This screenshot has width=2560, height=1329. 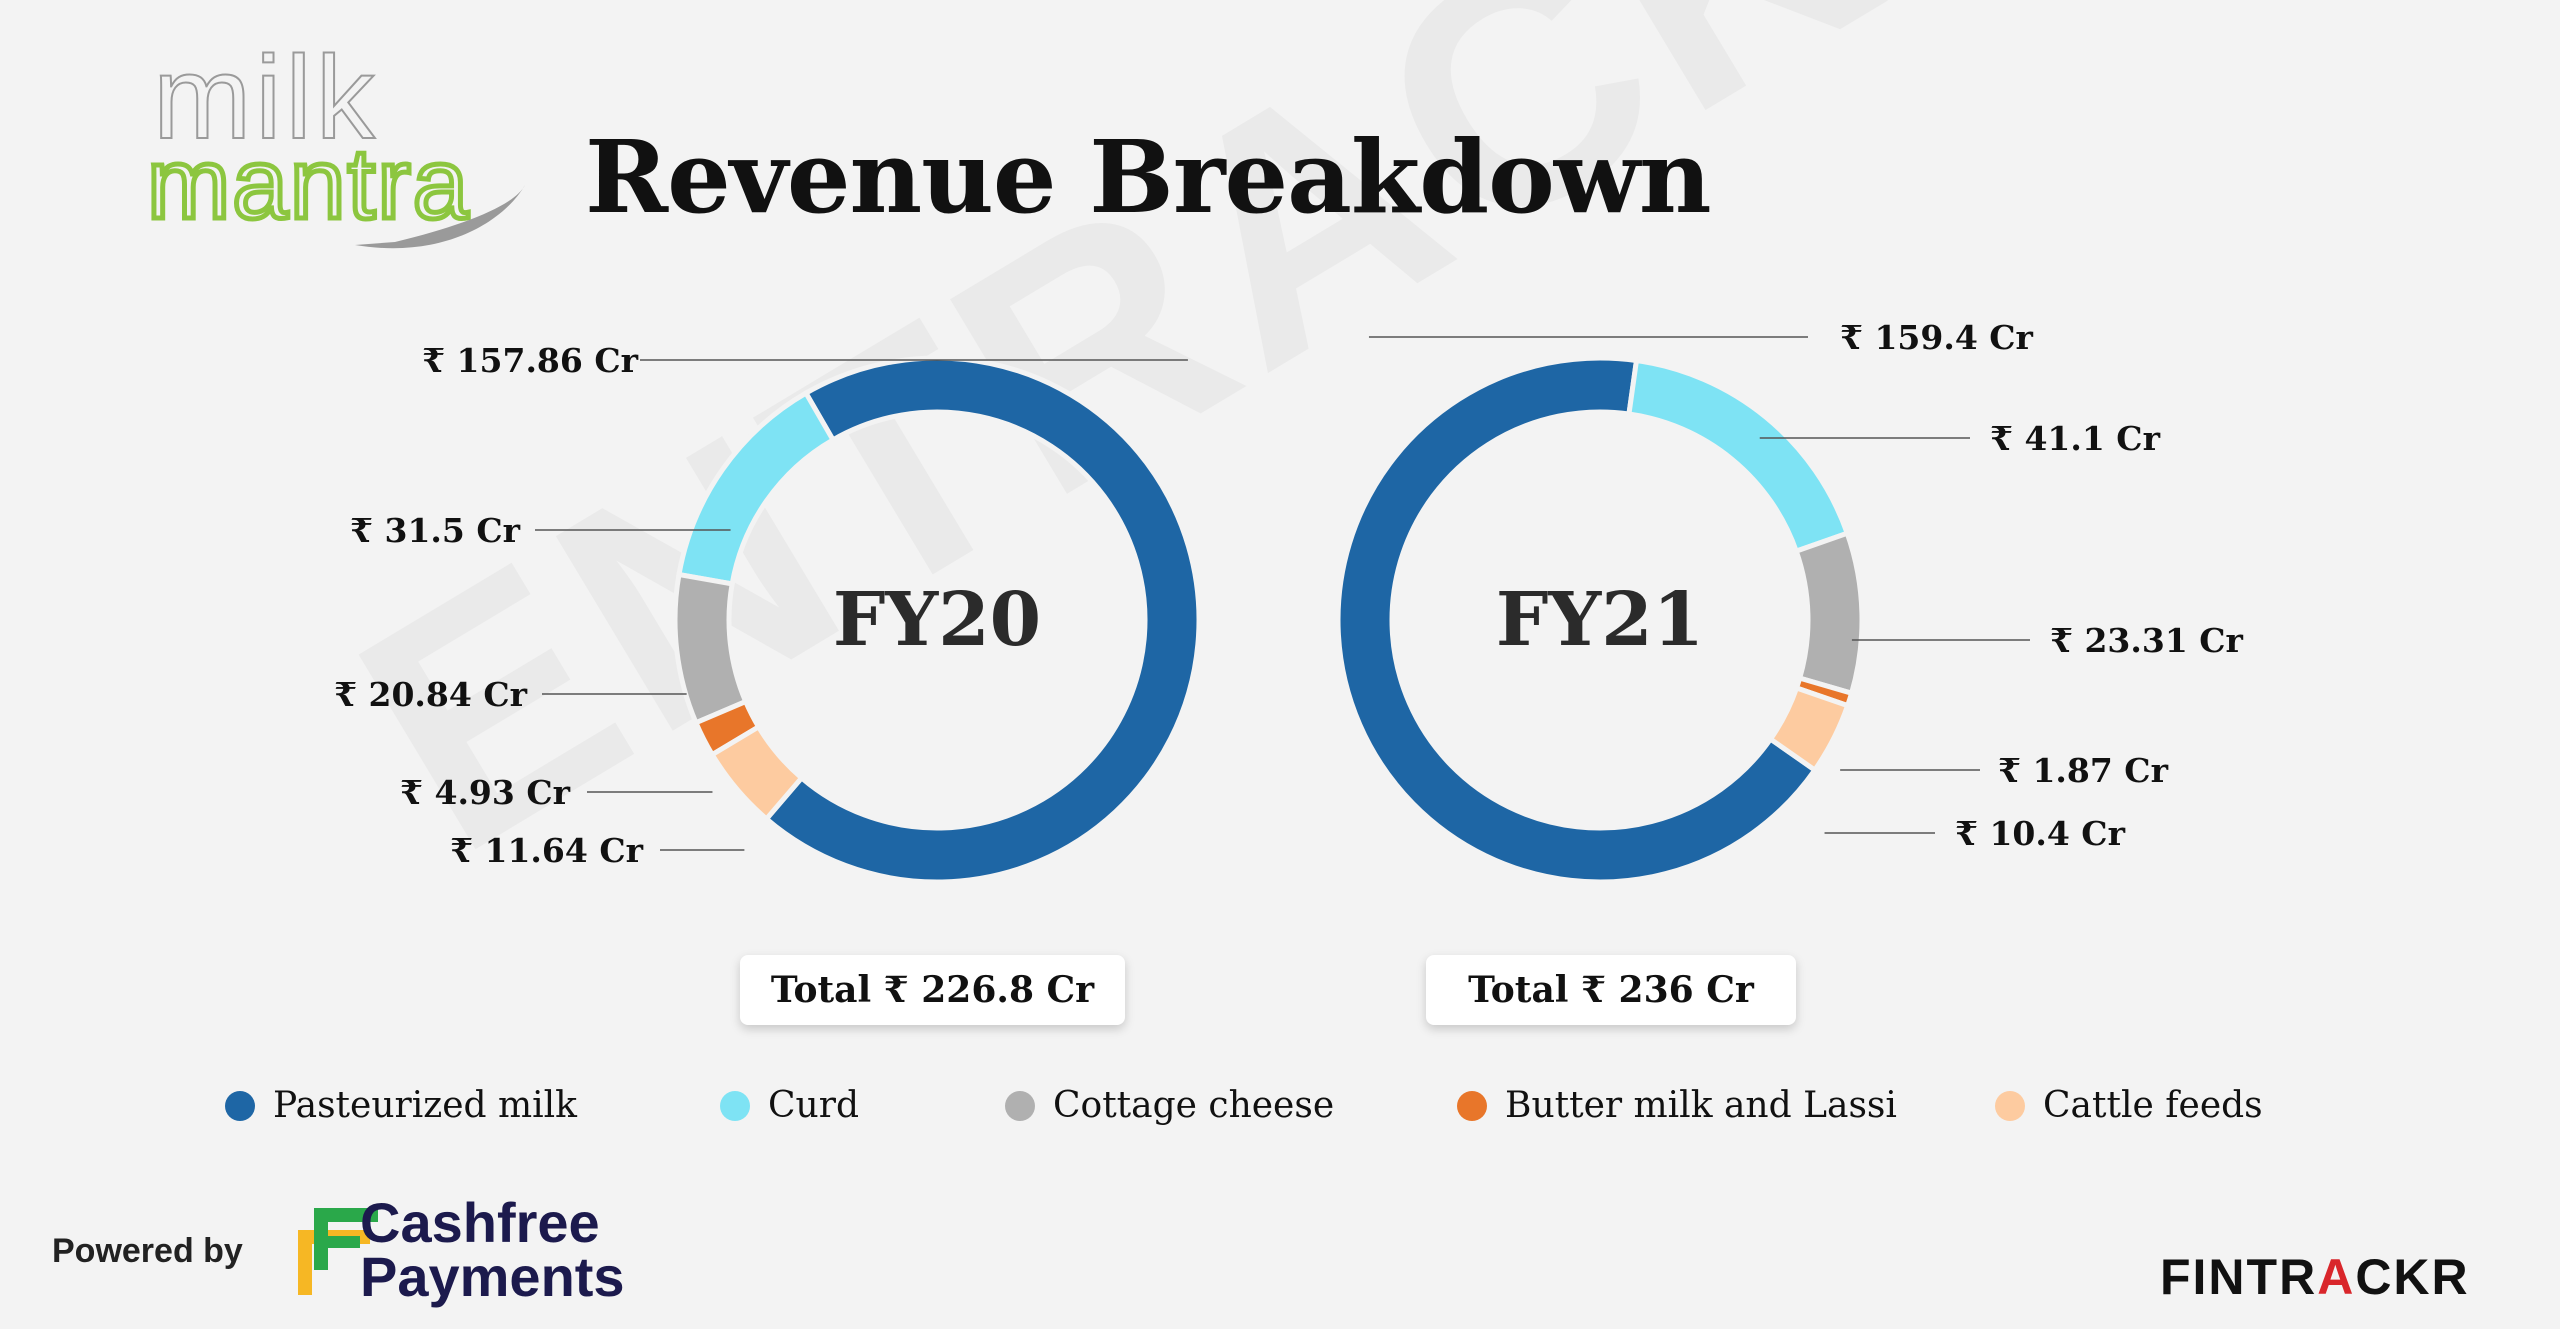 What do you see at coordinates (937, 620) in the screenshot?
I see `donut-center-title-fy20: FY20` at bounding box center [937, 620].